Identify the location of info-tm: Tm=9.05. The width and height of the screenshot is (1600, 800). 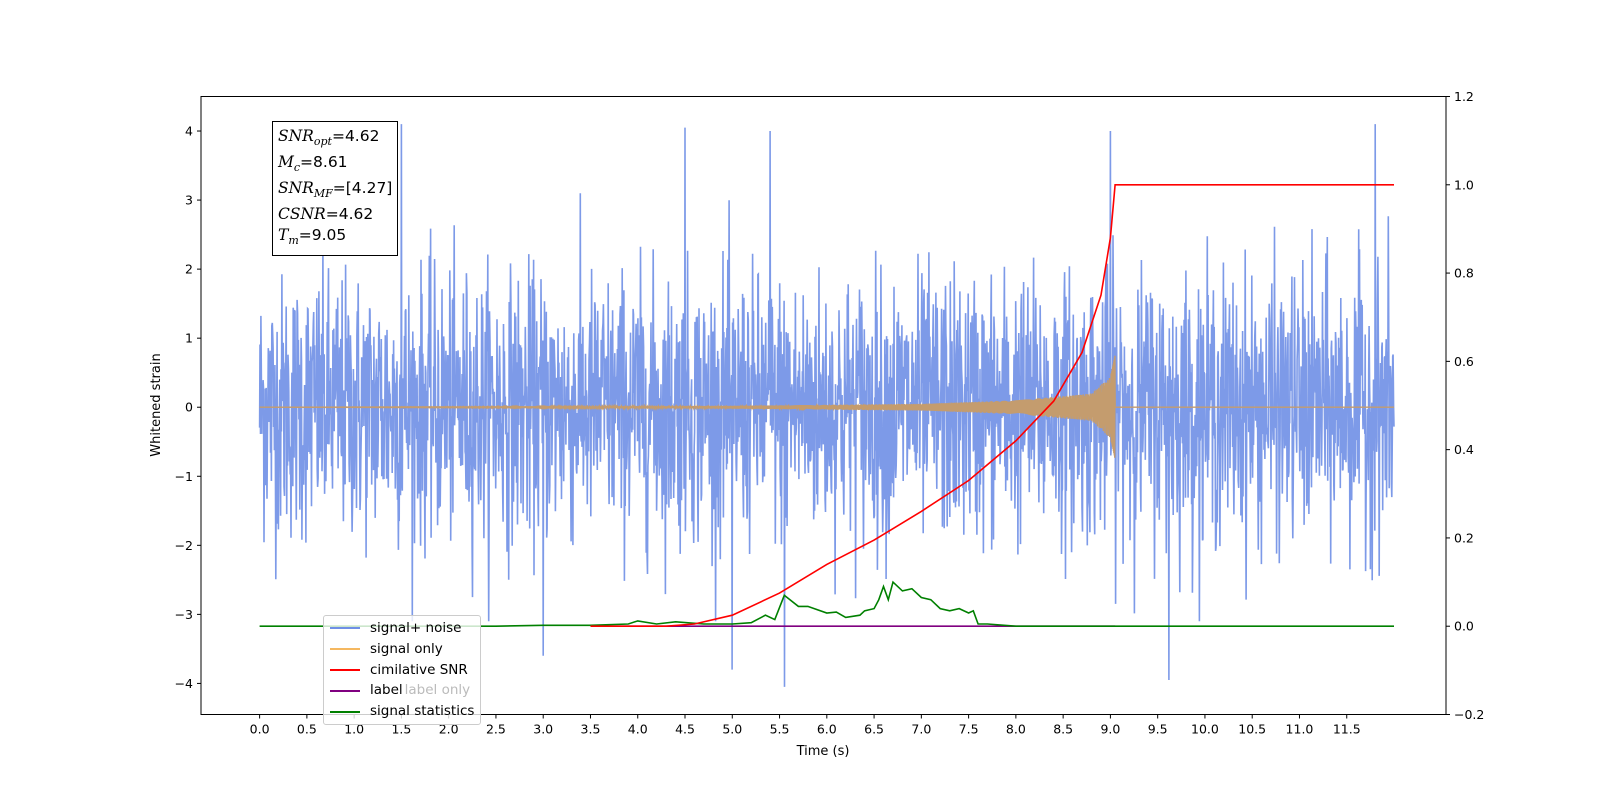
(335, 238).